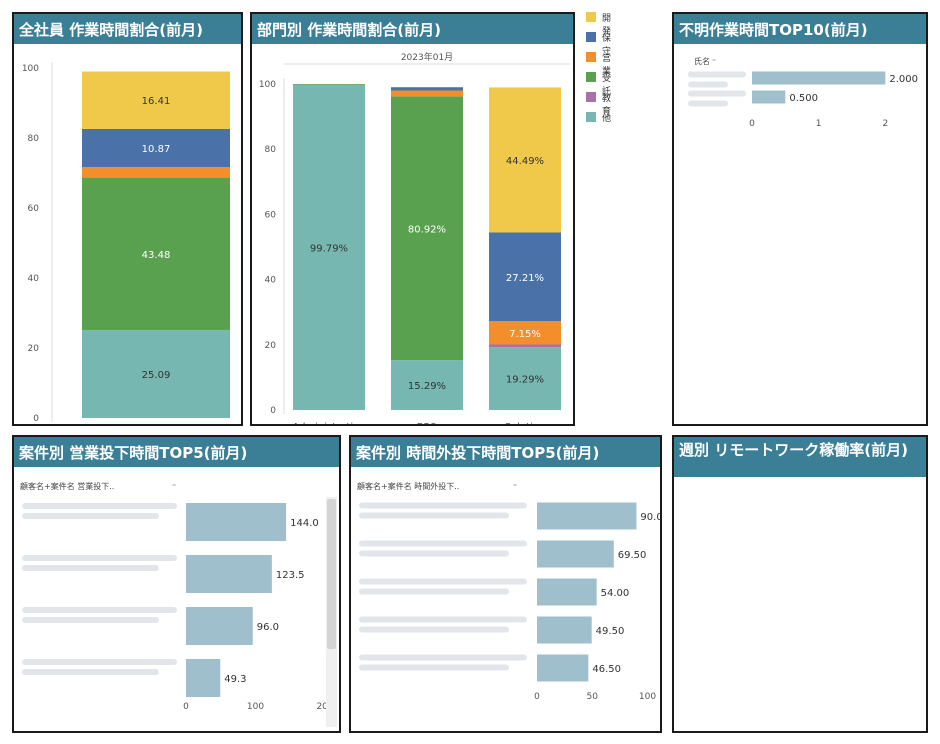 Image resolution: width=940 pixels, height=744 pixels. Describe the element at coordinates (800, 457) in the screenshot. I see `panel-title: 週別 リモートワーク稼働率(前月)` at that location.